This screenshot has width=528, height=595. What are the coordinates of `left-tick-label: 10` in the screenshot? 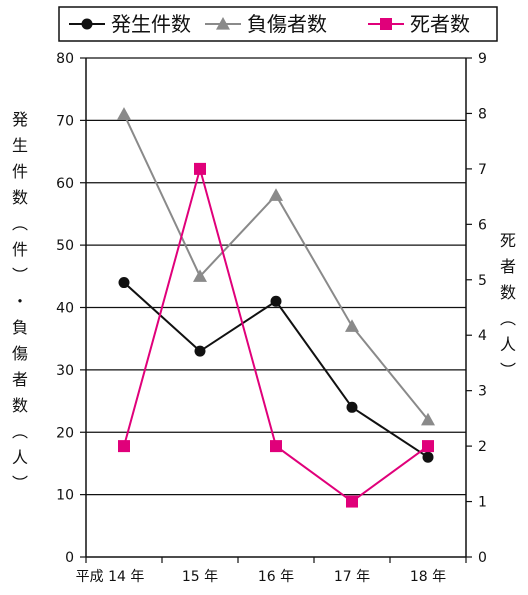 It's located at (65, 496).